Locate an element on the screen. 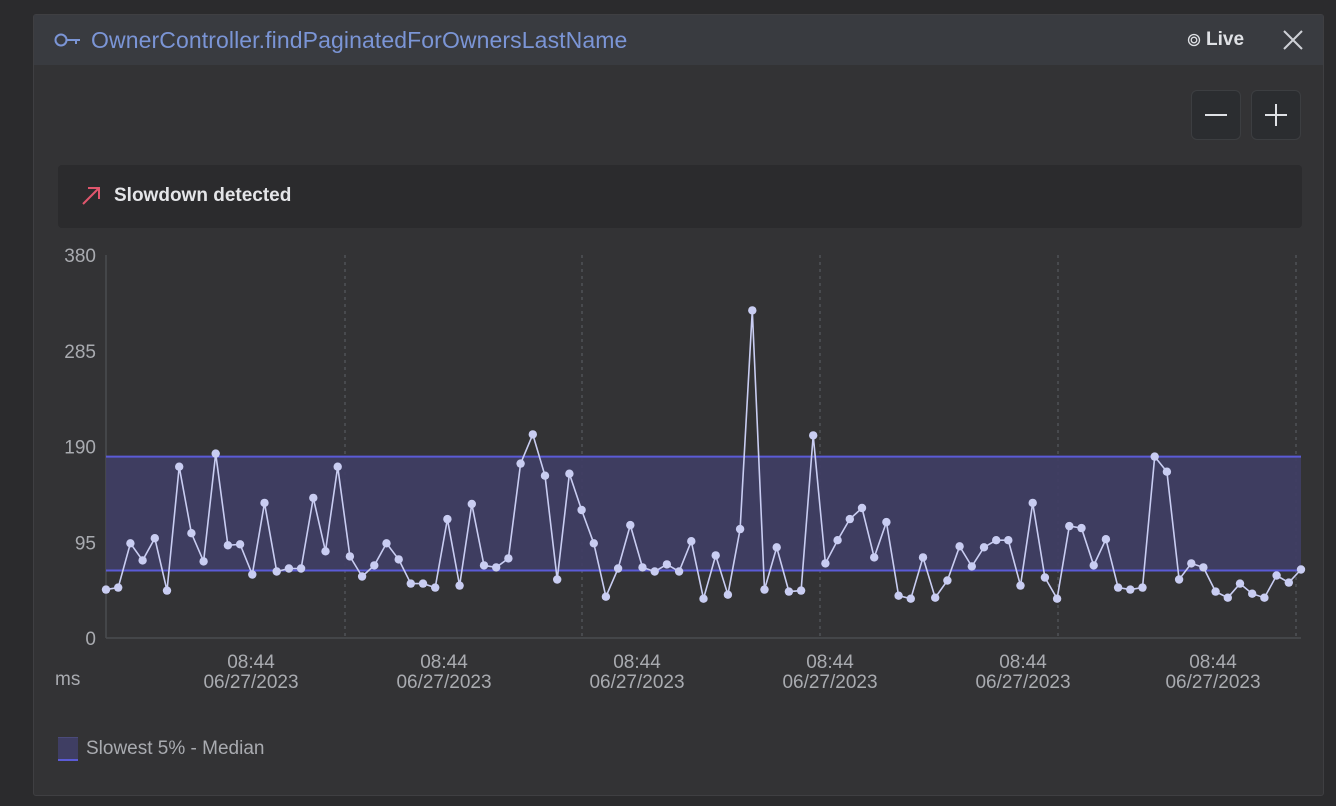 The height and width of the screenshot is (806, 1336). minus-icon is located at coordinates (1216, 115).